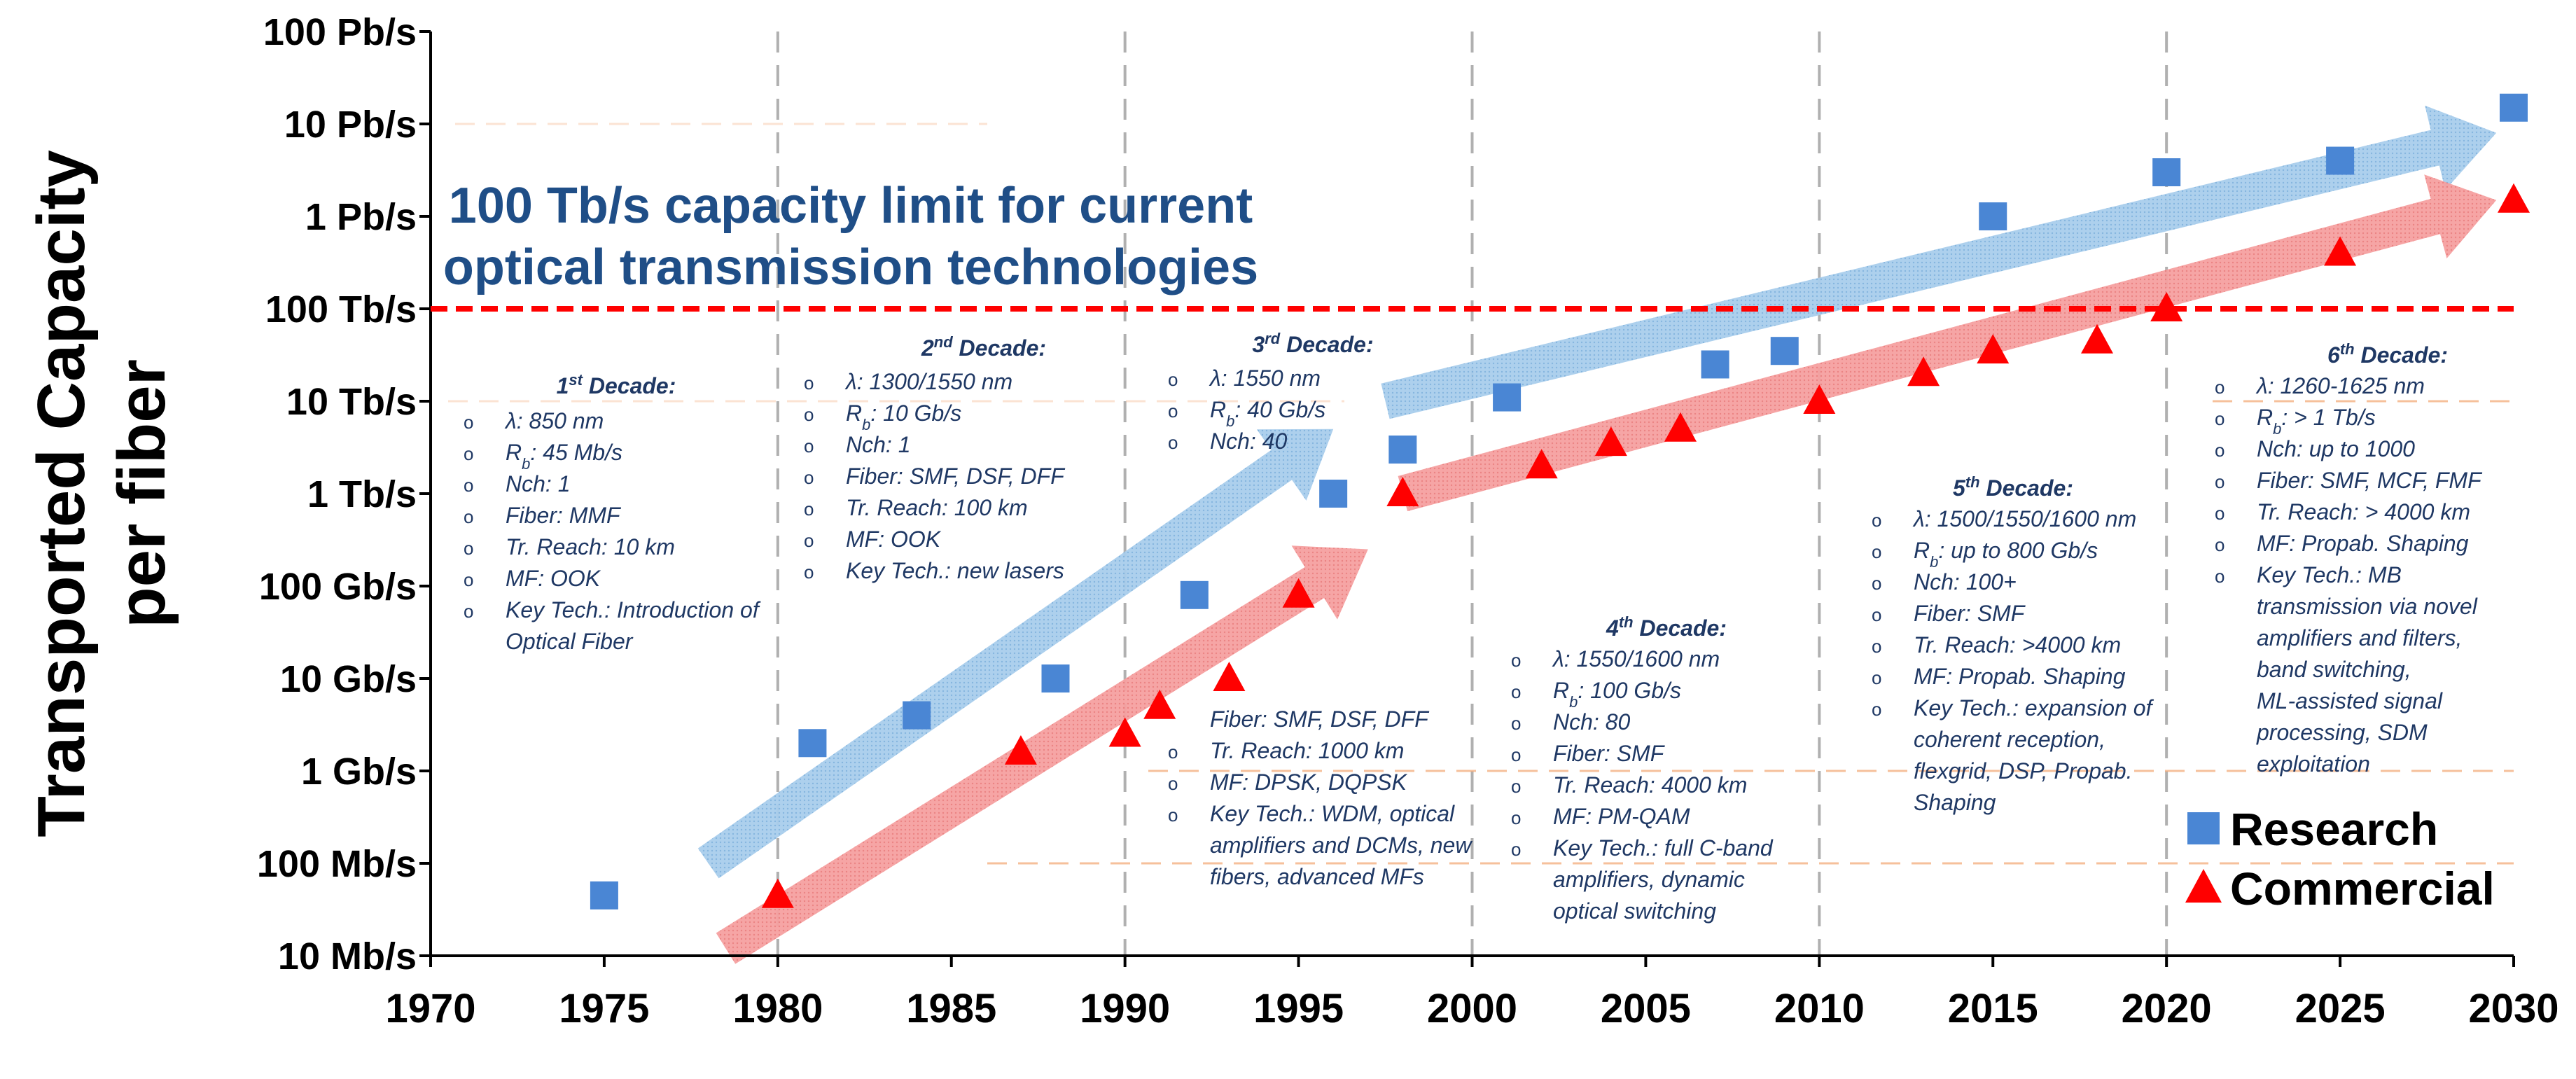 The width and height of the screenshot is (2576, 1079). Describe the element at coordinates (951, 1008) in the screenshot. I see `x-tick-label: 1985` at that location.